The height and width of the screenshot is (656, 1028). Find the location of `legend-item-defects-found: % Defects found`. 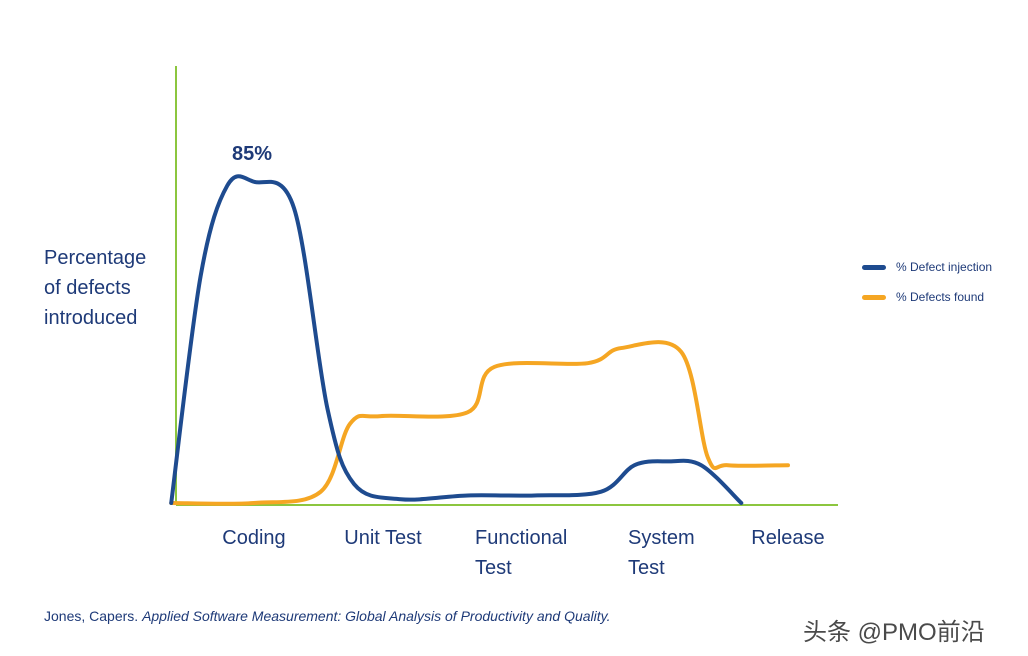

legend-item-defects-found: % Defects found is located at coordinates (927, 297).